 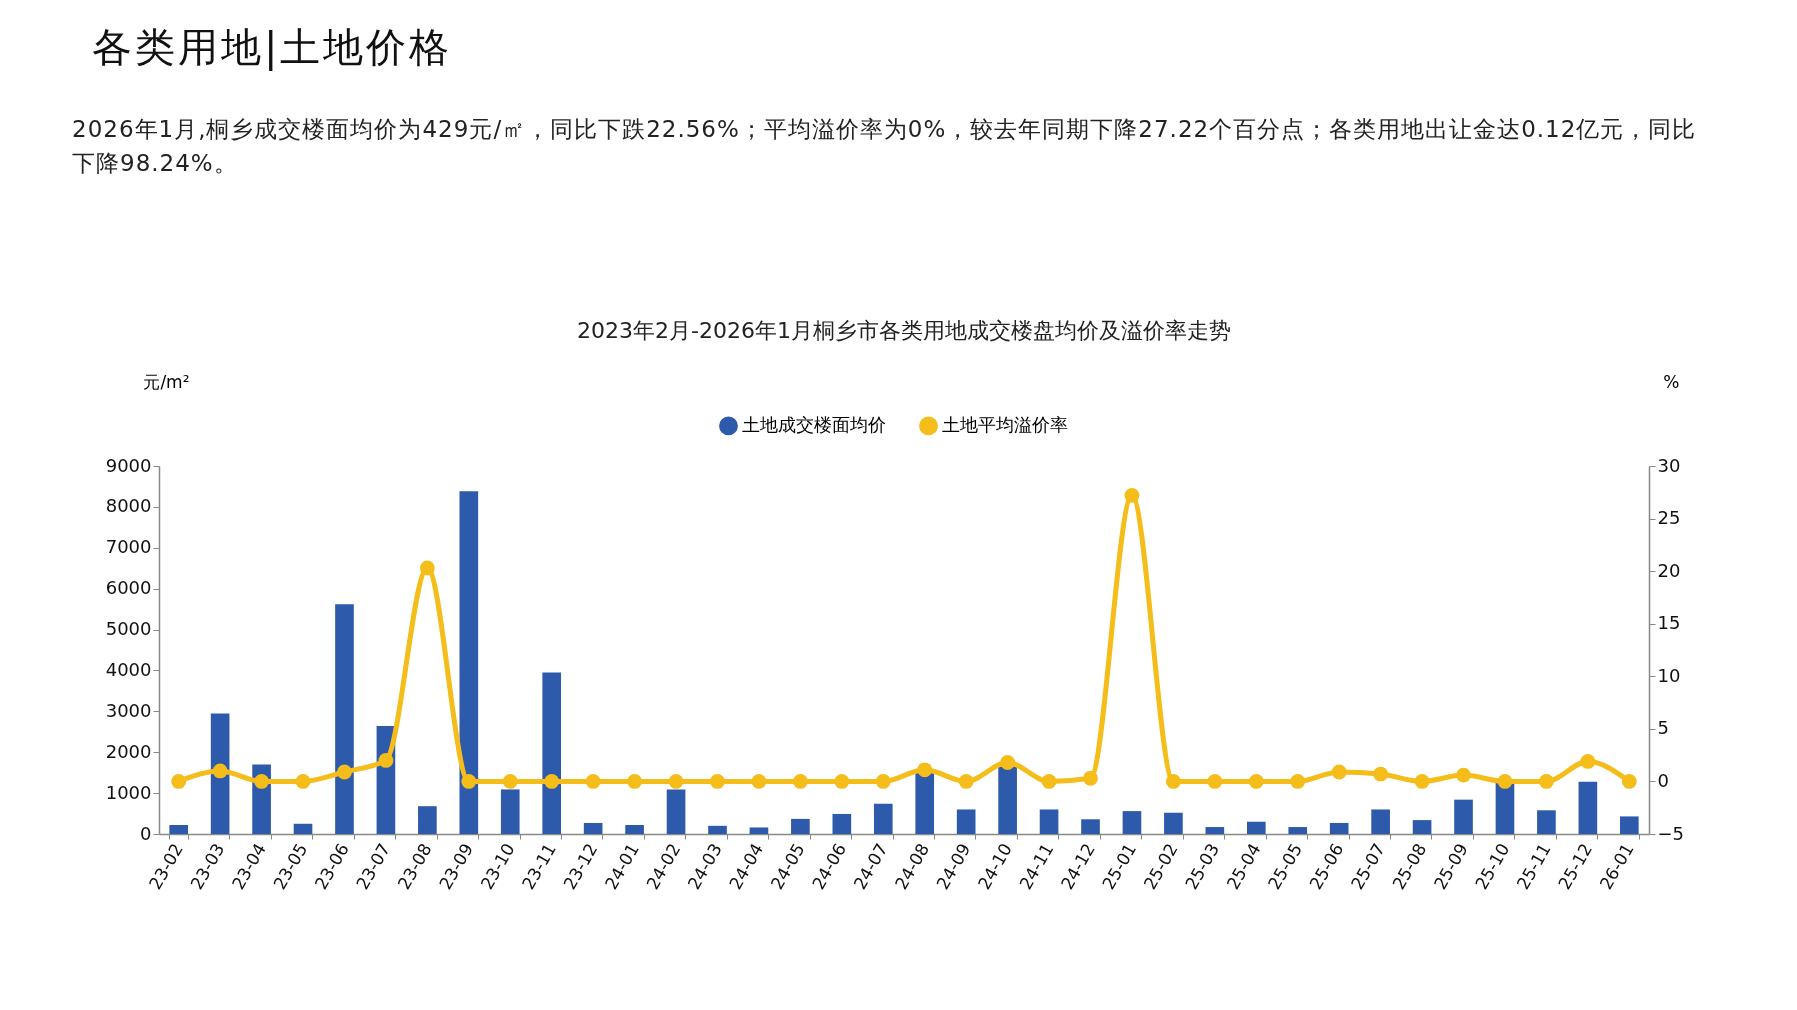 I want to click on y-tick-label: 3000, so click(x=128, y=710).